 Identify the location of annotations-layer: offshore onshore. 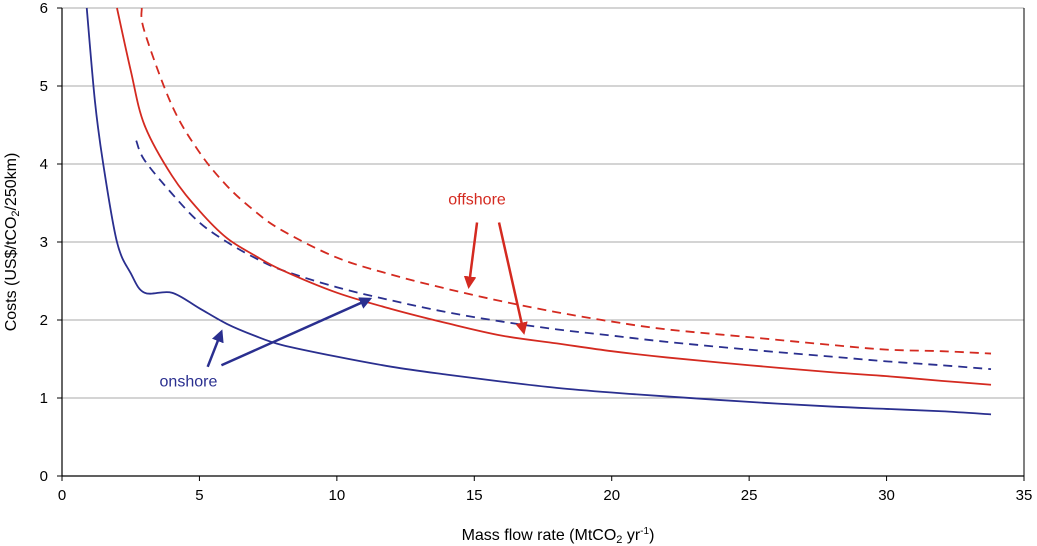
(344, 291).